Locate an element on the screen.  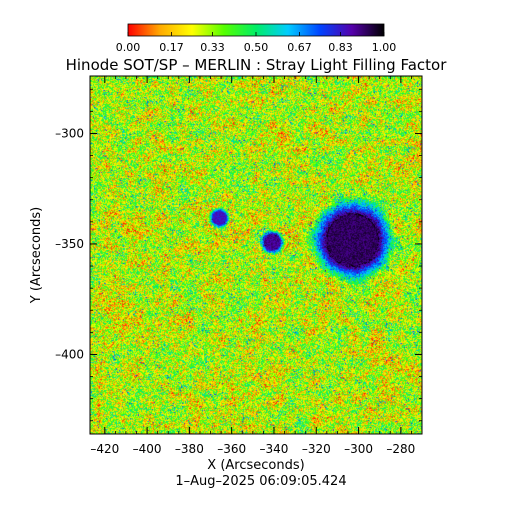
date-label: 1–Aug–2025 06:09:05.424 is located at coordinates (260, 481).